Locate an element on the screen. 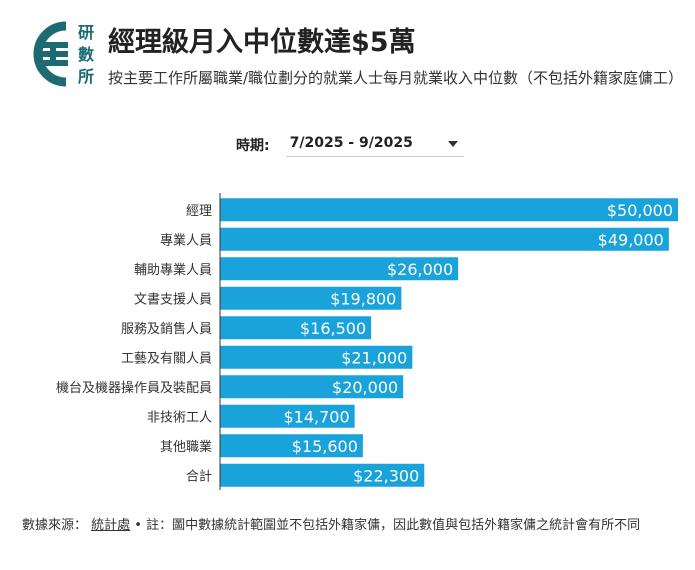 This screenshot has height=570, width=695. value-label: $14,700 is located at coordinates (316, 416).